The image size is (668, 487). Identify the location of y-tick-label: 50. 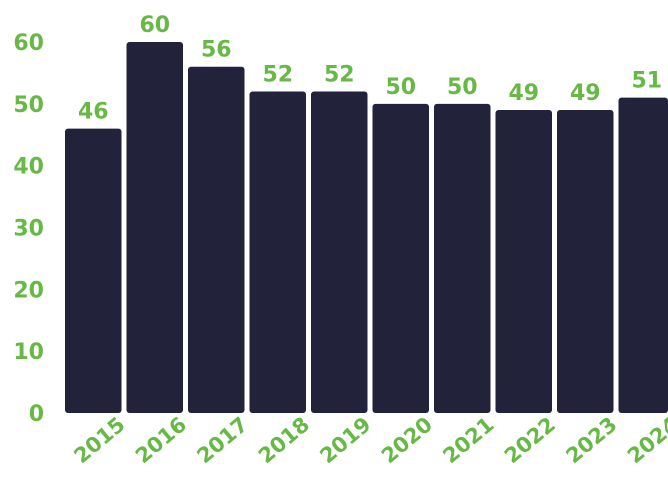
(28, 105).